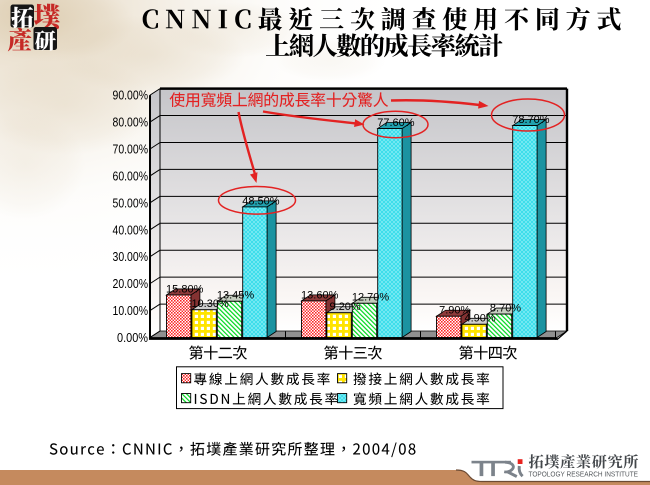  I want to click on svg-text: 15.80%, so click(185, 289).